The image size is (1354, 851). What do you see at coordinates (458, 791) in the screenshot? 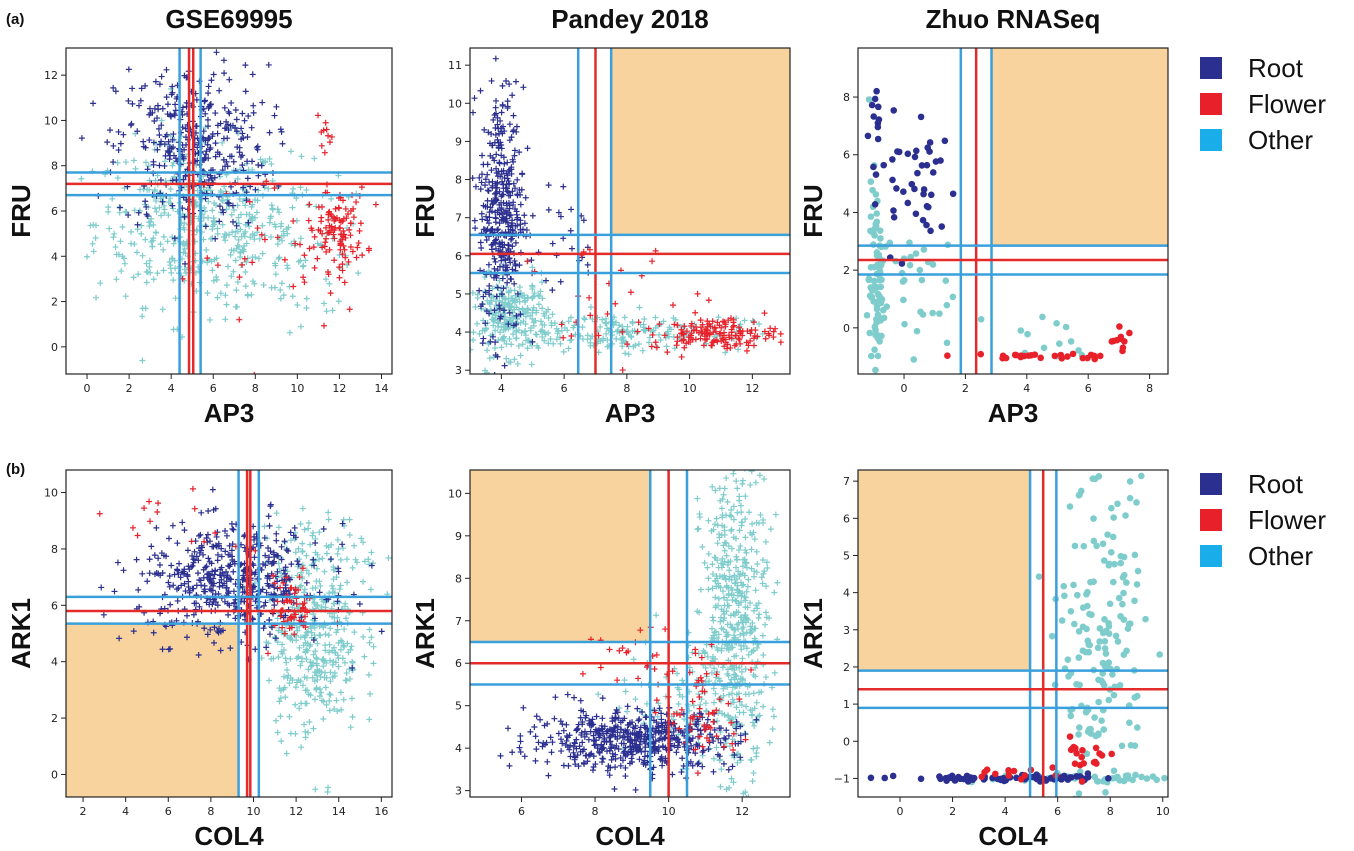
I see `y-tick-label: 3` at bounding box center [458, 791].